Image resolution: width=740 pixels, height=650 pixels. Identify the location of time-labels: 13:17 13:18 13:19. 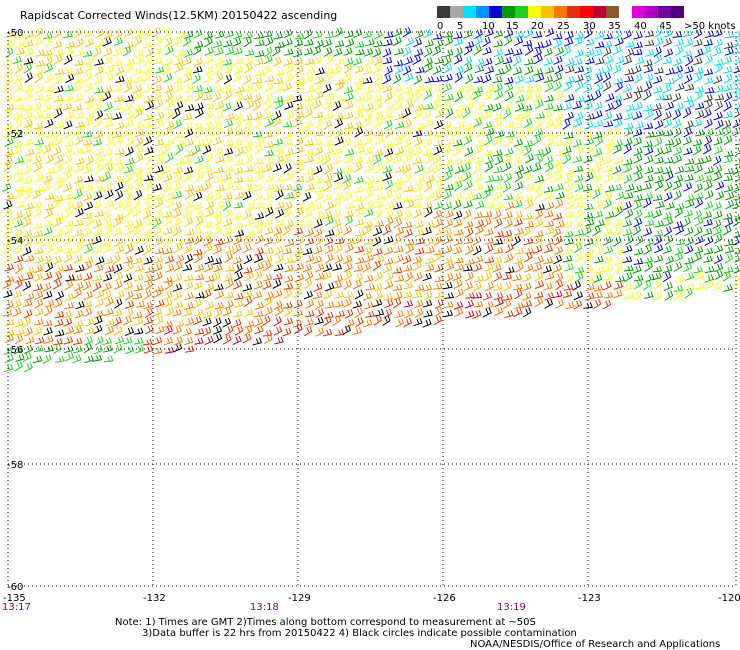
(264, 607).